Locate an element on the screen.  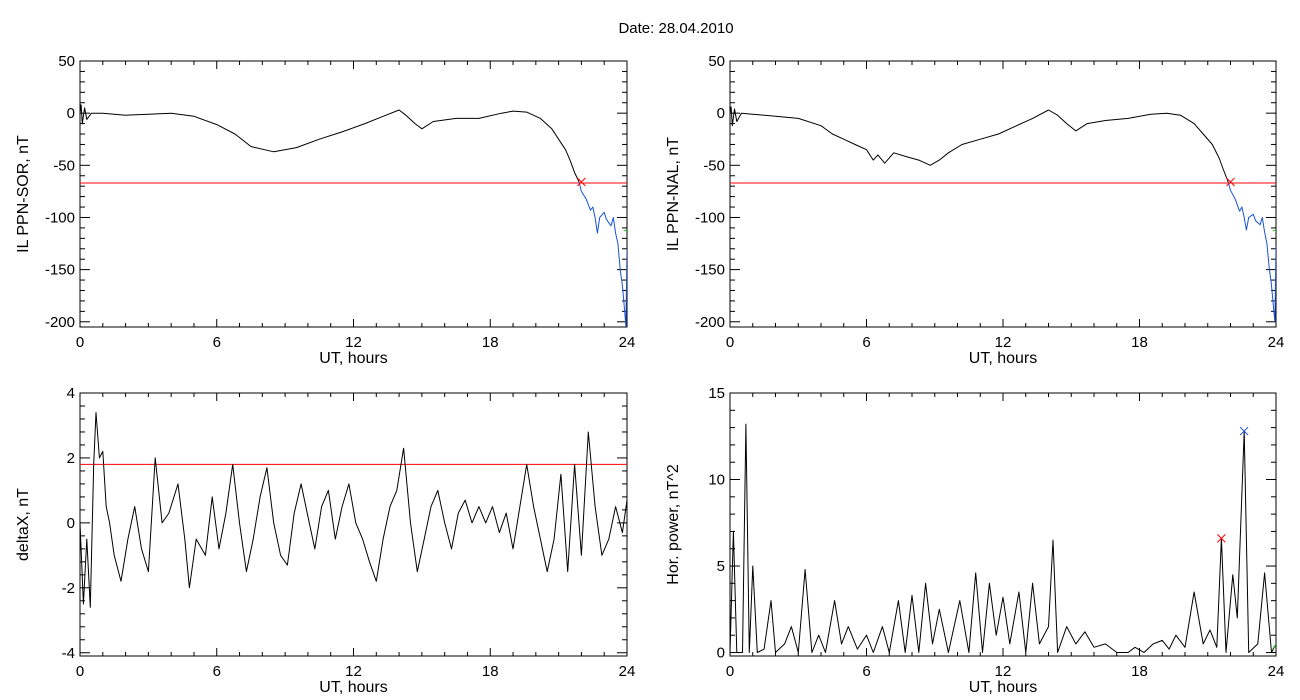
y-tick-label: -2 is located at coordinates (68, 588).